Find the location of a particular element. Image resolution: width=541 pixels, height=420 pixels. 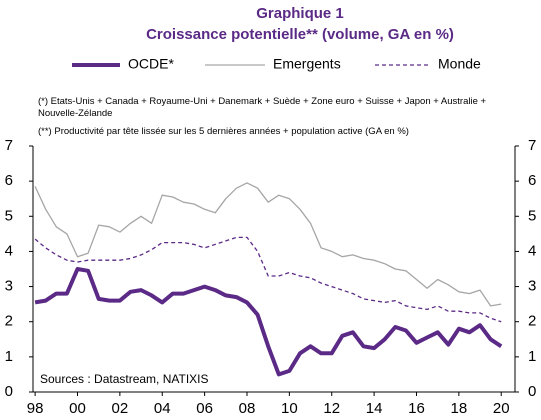

y-tick-label: 0 is located at coordinates (9, 391).